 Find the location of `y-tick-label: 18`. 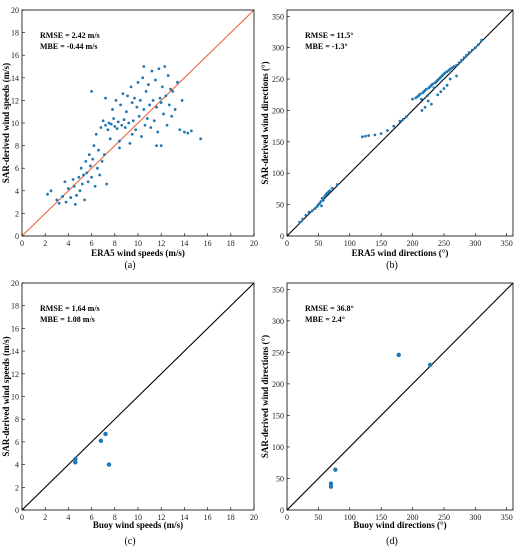

y-tick-label: 18 is located at coordinates (15, 33).